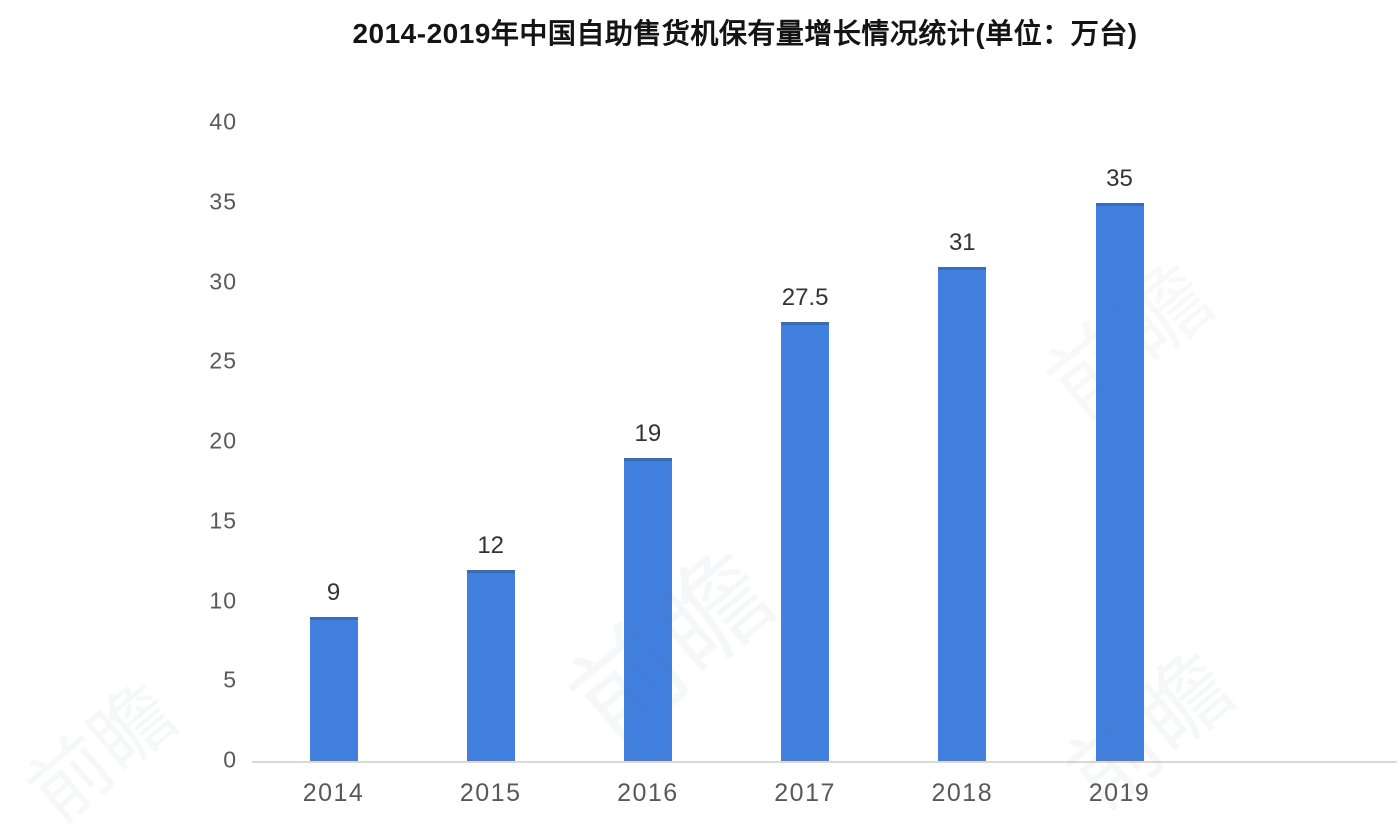 This screenshot has width=1400, height=836. I want to click on bar-2016, so click(647, 609).